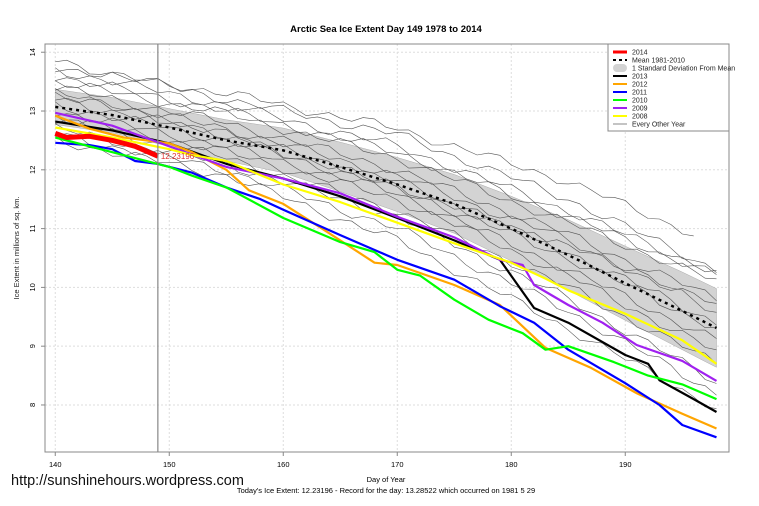  I want to click on legend-swatch, so click(620, 68).